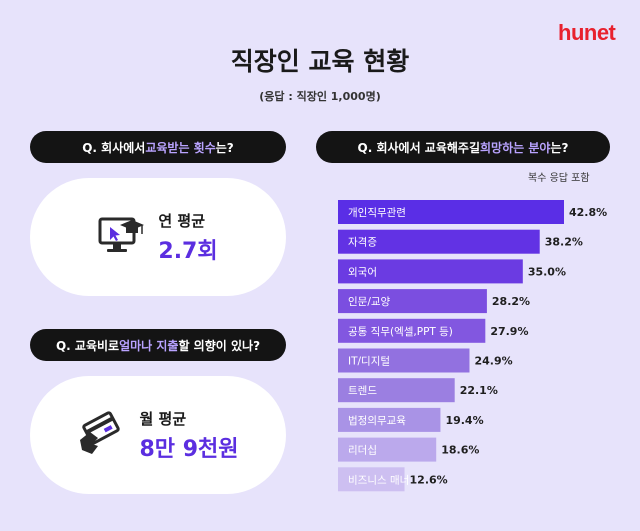  What do you see at coordinates (377, 421) in the screenshot?
I see `bar-category-label-7: 법정의무교육` at bounding box center [377, 421].